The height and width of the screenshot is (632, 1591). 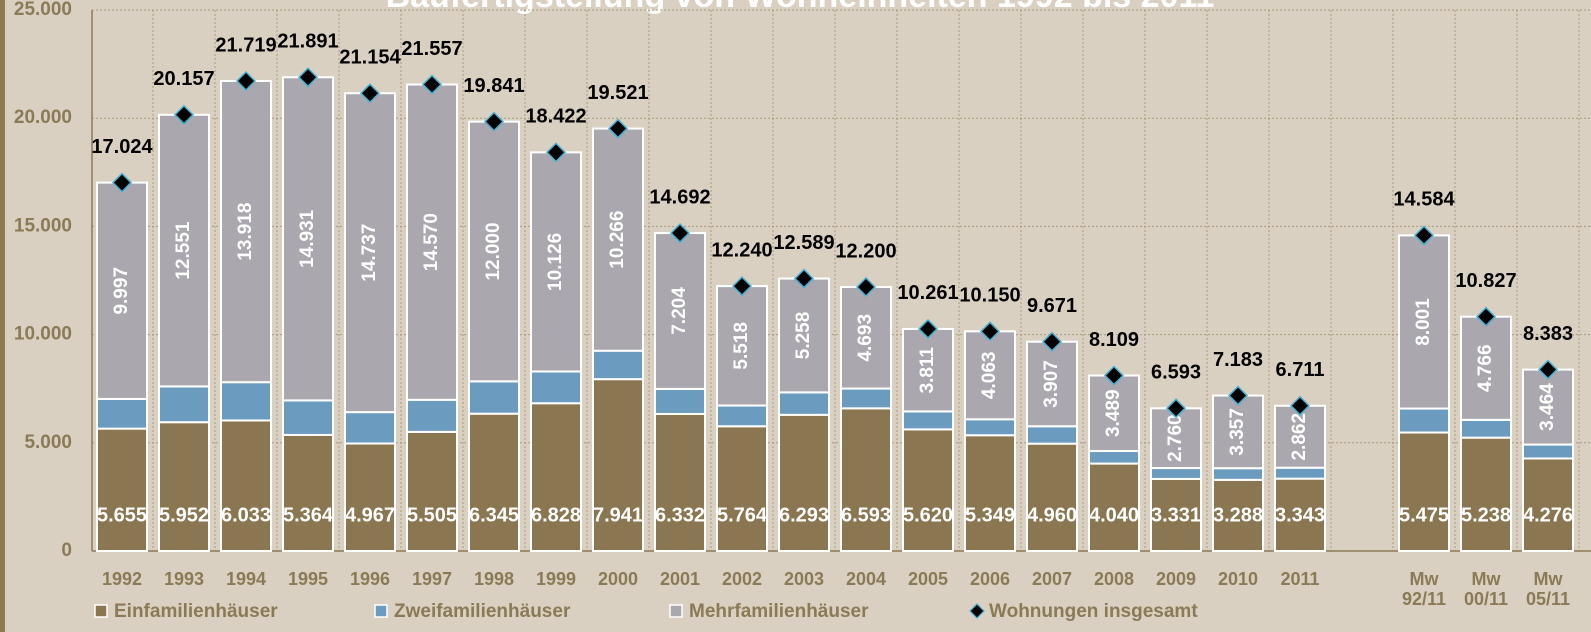 What do you see at coordinates (493, 251) in the screenshot?
I see `value-label: 12.000` at bounding box center [493, 251].